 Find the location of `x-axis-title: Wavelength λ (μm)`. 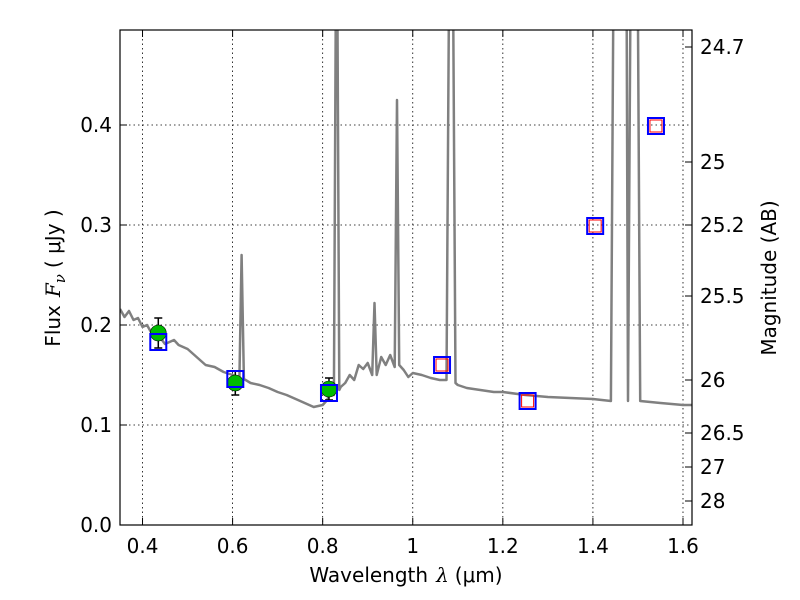

x-axis-title: Wavelength λ (μm) is located at coordinates (405, 575).